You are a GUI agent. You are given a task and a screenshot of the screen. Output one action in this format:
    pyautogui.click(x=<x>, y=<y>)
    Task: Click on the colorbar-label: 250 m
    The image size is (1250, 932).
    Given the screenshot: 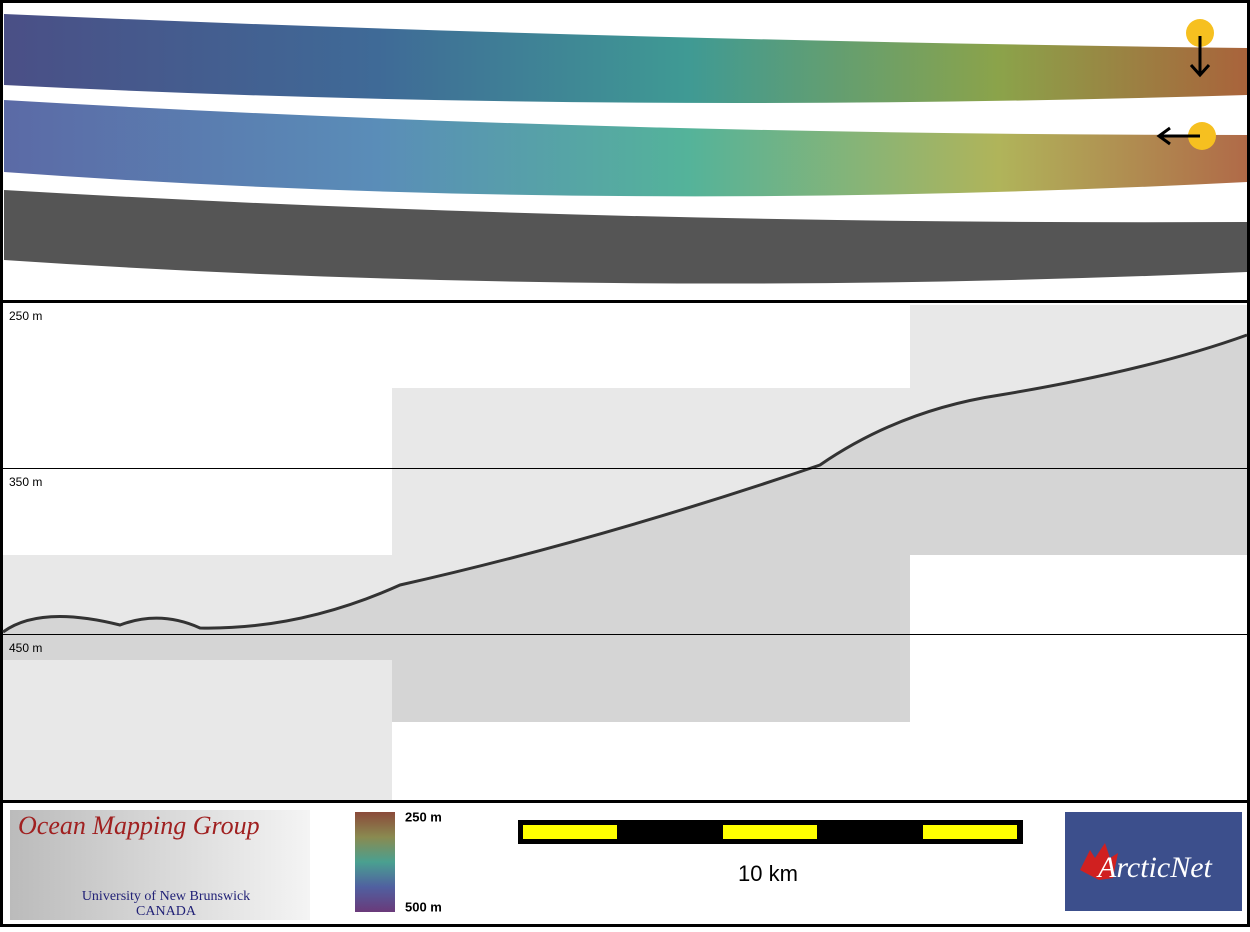 What is the action you would take?
    pyautogui.click(x=423, y=816)
    